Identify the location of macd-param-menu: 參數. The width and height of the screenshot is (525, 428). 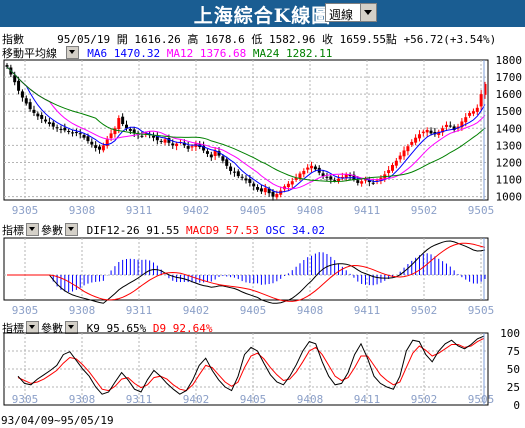
(60, 230).